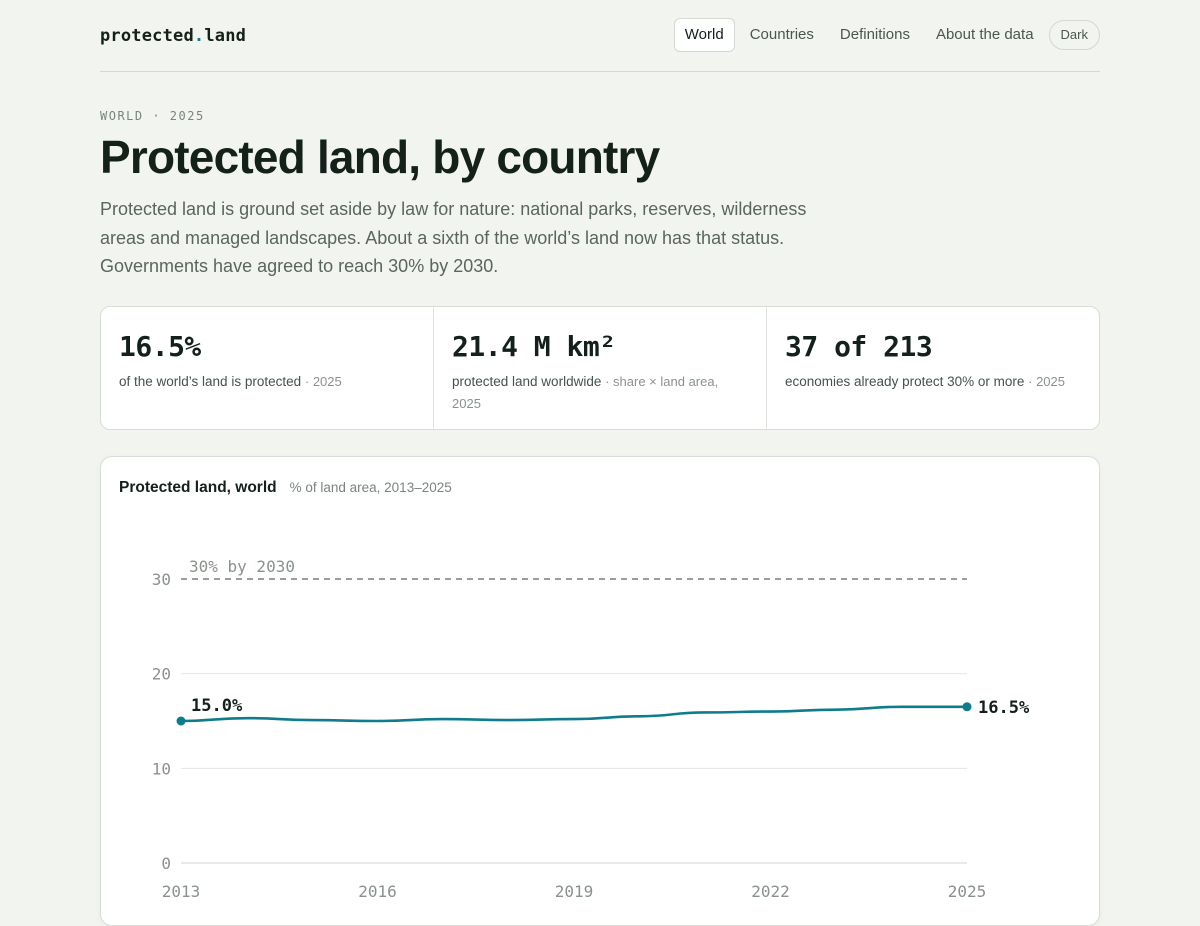 Image resolution: width=1200 pixels, height=926 pixels. I want to click on series-line, so click(574, 714).